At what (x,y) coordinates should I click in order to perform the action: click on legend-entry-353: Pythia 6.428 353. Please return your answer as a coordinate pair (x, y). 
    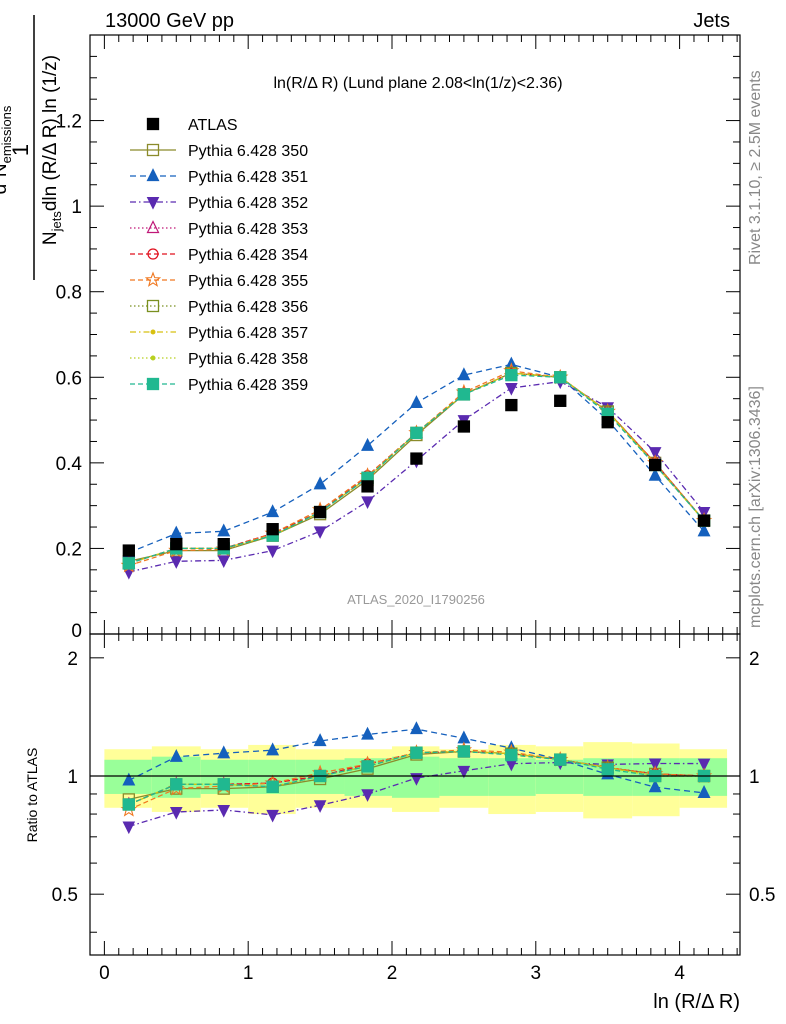
    Looking at the image, I should click on (219, 229).